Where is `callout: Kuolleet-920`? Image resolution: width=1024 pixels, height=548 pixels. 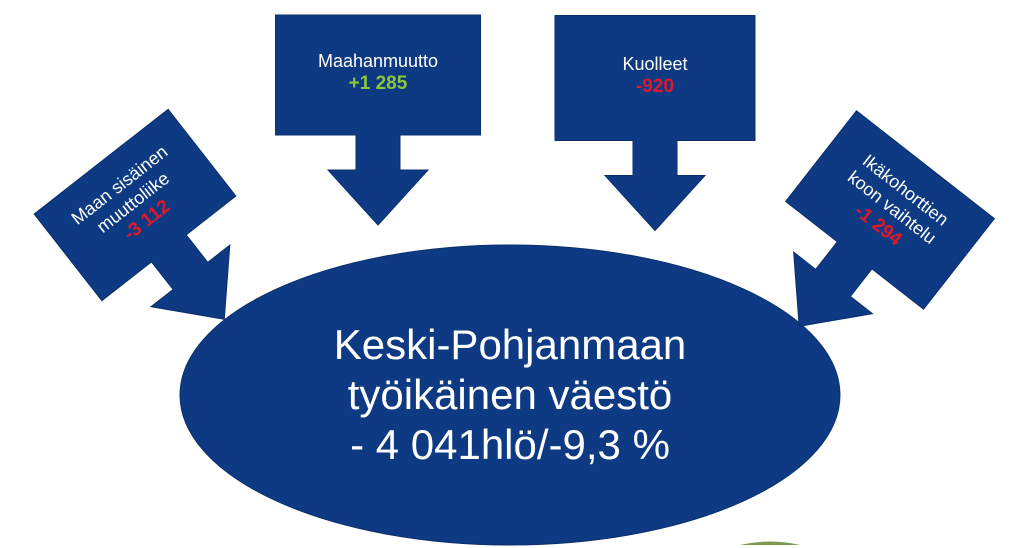 callout: Kuolleet-920 is located at coordinates (655, 123).